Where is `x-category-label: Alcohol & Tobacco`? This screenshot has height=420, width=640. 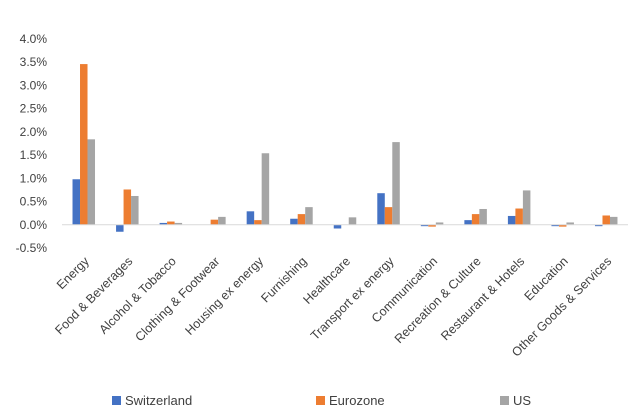 x-category-label: Alcohol & Tobacco is located at coordinates (138, 295).